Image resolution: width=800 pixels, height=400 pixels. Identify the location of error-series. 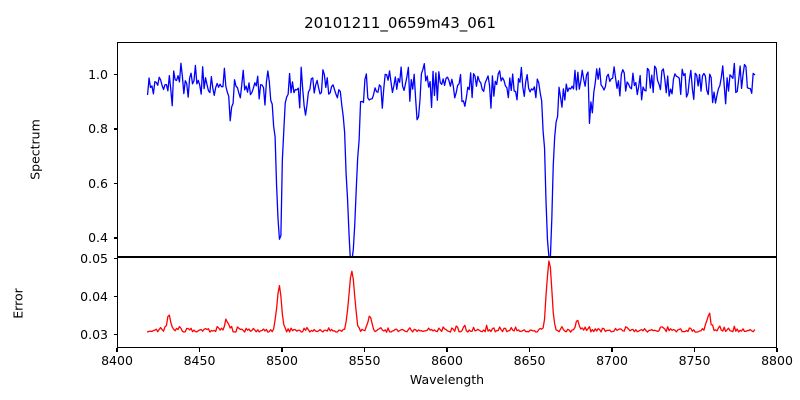
(451, 296).